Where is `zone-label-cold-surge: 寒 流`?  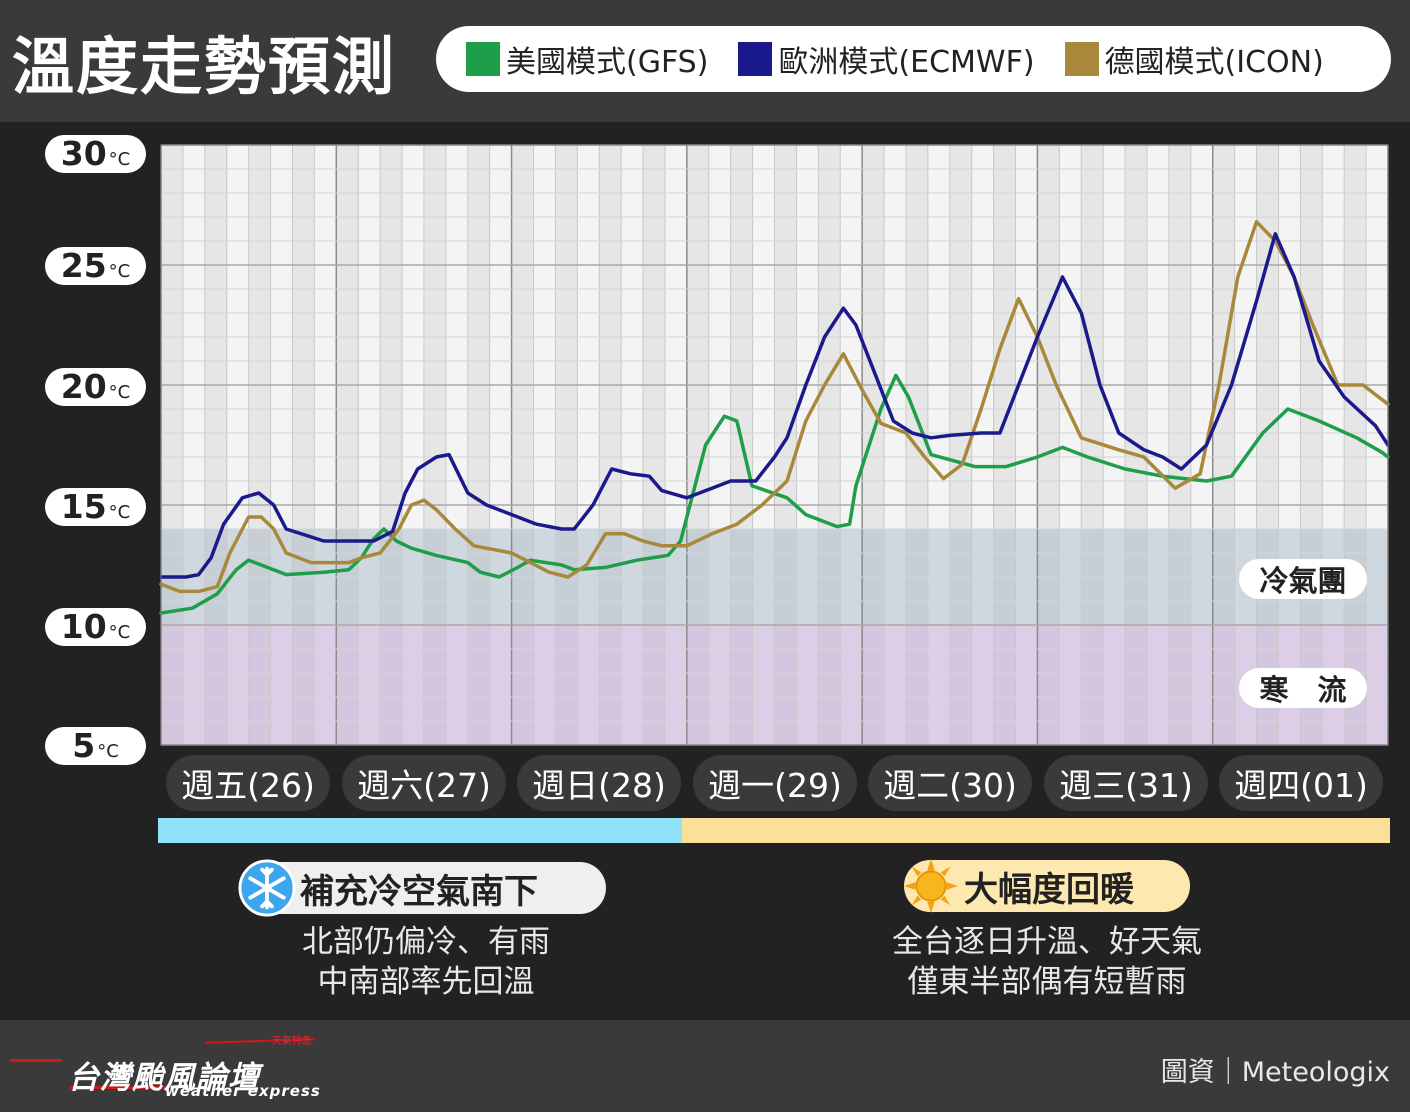
zone-label-cold-surge: 寒 流 is located at coordinates (1303, 688).